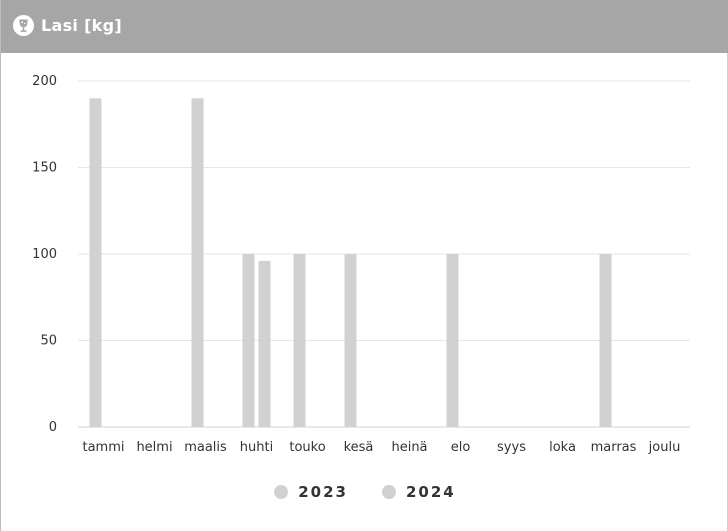 The width and height of the screenshot is (728, 531). I want to click on bar-2023-marras, so click(605, 340).